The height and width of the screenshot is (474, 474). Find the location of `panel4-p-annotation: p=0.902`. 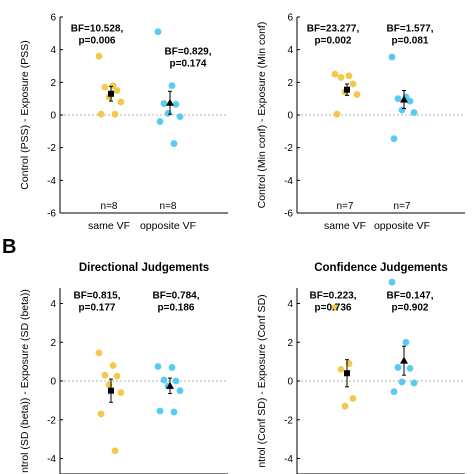

panel4-p-annotation: p=0.902 is located at coordinates (410, 308).